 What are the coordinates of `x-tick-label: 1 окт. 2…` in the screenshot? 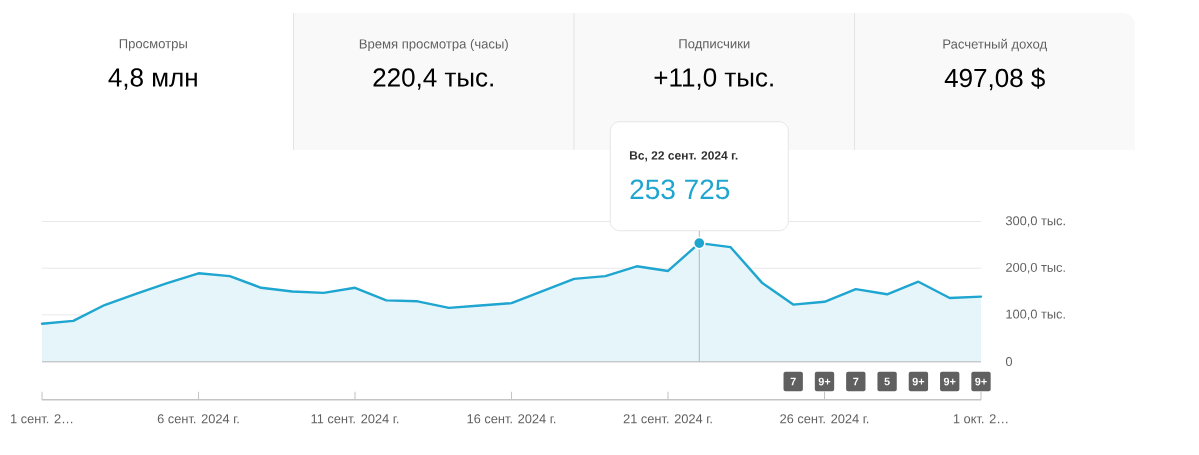 It's located at (980, 419).